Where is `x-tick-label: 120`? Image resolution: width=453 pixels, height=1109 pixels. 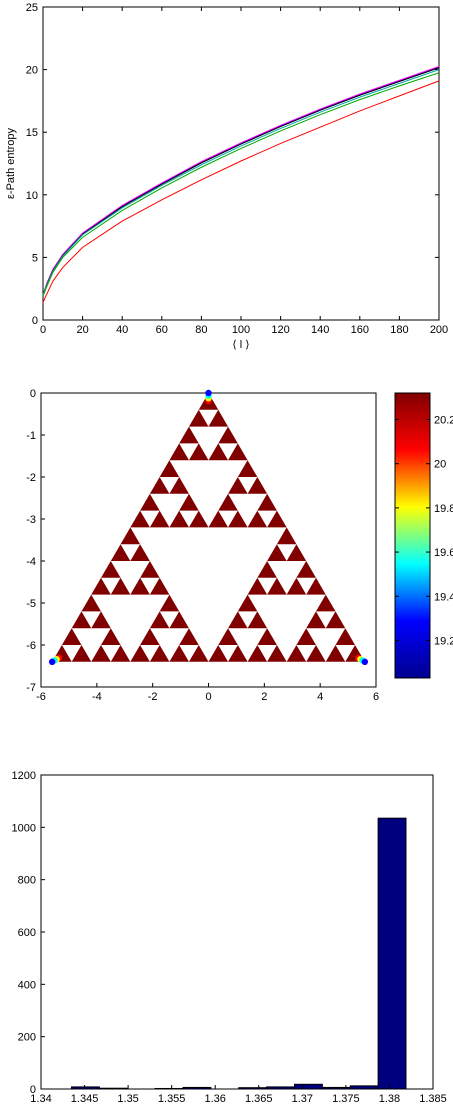 x-tick-label: 120 is located at coordinates (280, 330).